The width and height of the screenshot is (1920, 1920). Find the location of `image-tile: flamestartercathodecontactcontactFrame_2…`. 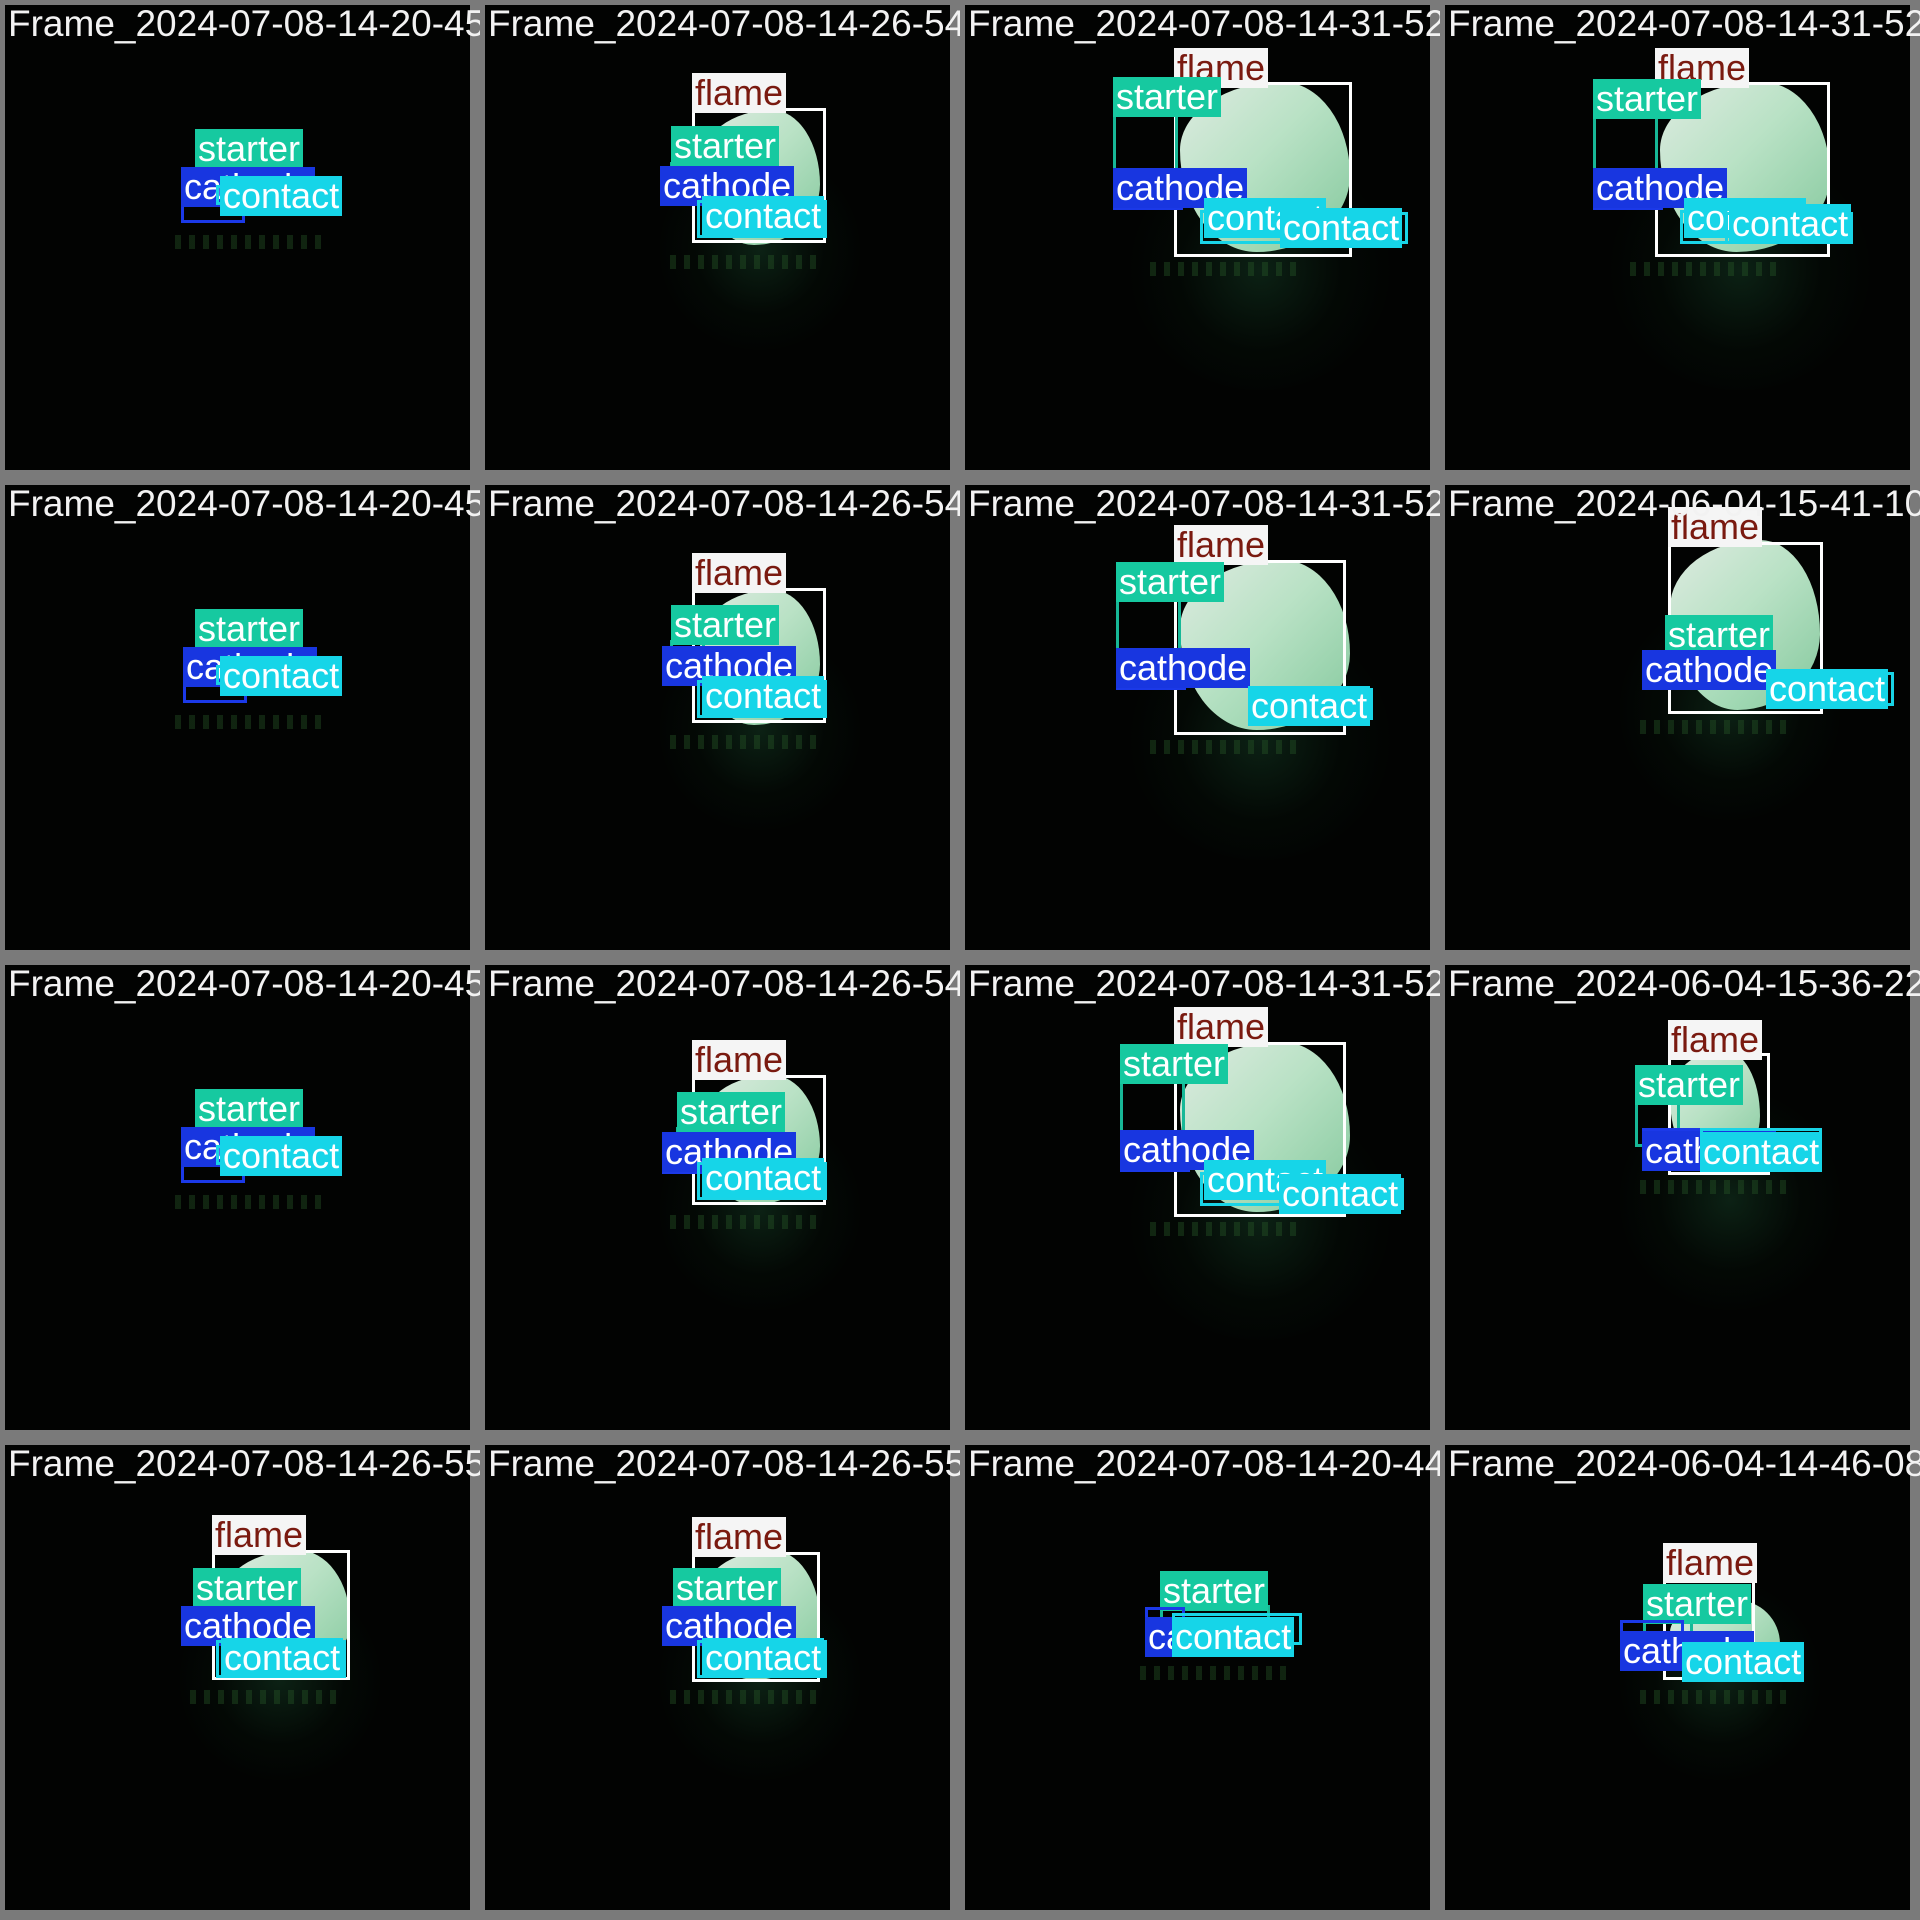

image-tile: flamestartercathodecontactcontactFrame_2… is located at coordinates (1680, 240).